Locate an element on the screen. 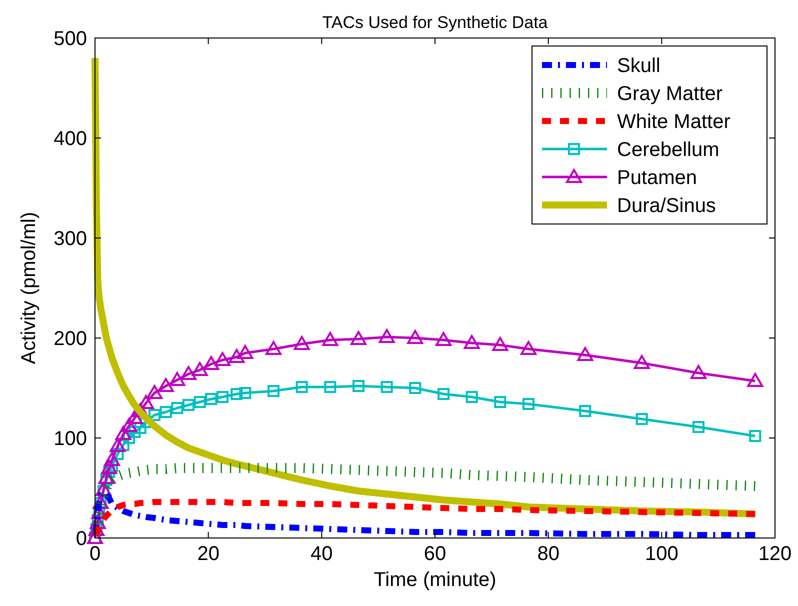  x-axis-title: Time (minute) is located at coordinates (435, 580).